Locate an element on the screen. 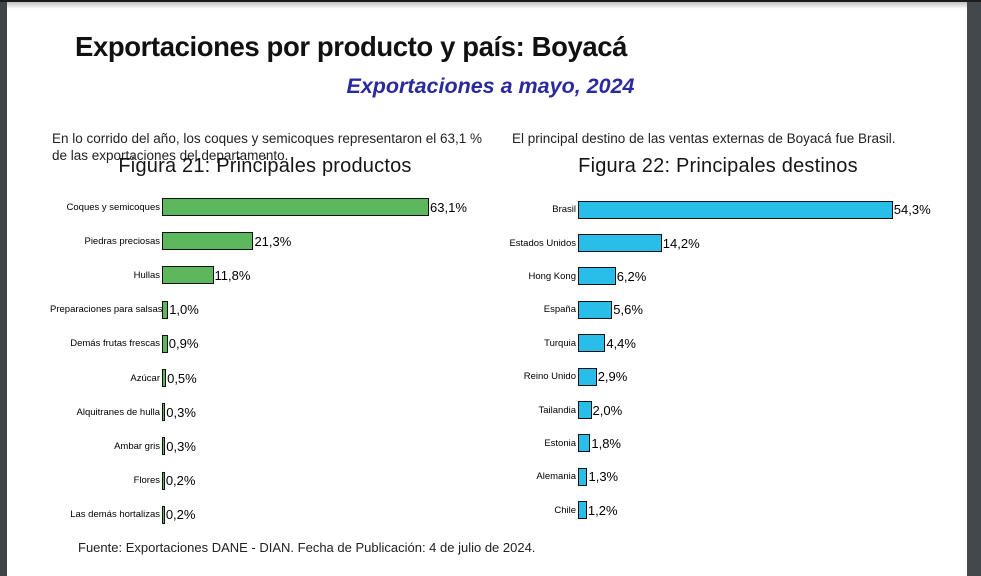 This screenshot has width=981, height=576. bar-row: Preparaciones para salsas 1,0% is located at coordinates (270, 310).